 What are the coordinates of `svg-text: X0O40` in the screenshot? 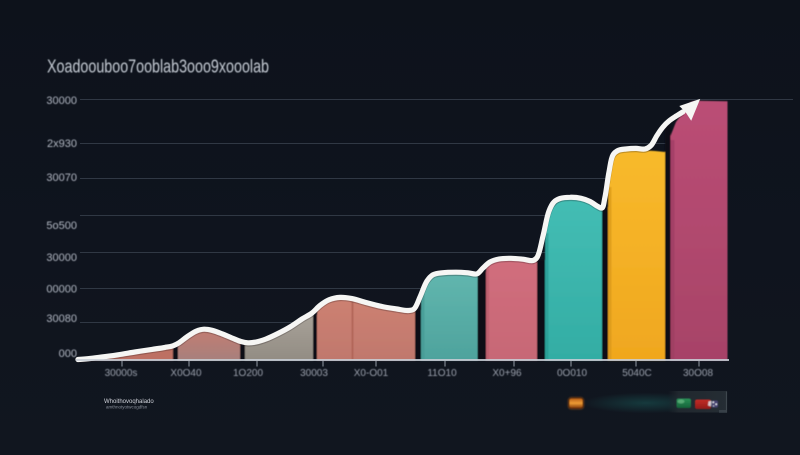 It's located at (186, 373).